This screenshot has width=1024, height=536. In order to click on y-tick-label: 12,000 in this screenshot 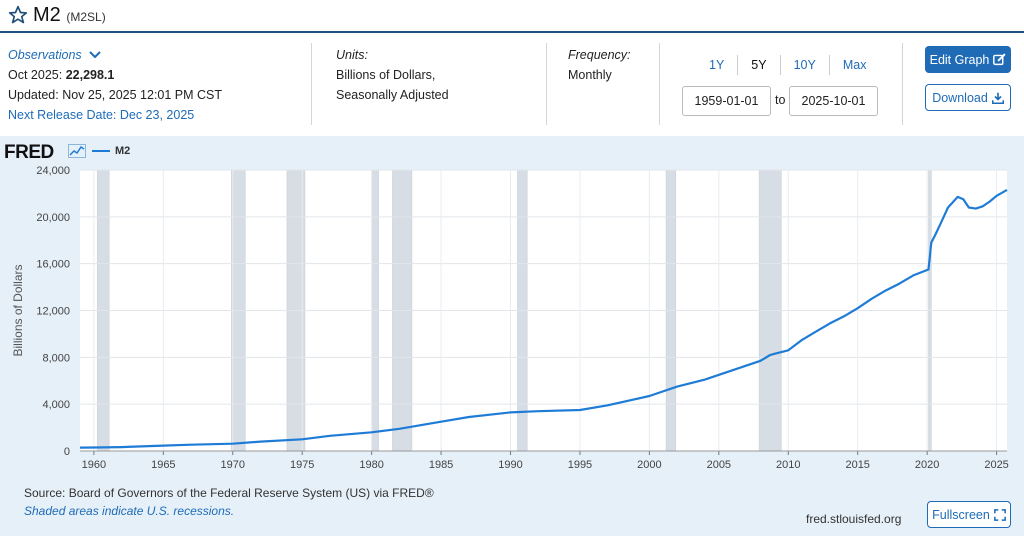, I will do `click(53, 312)`.